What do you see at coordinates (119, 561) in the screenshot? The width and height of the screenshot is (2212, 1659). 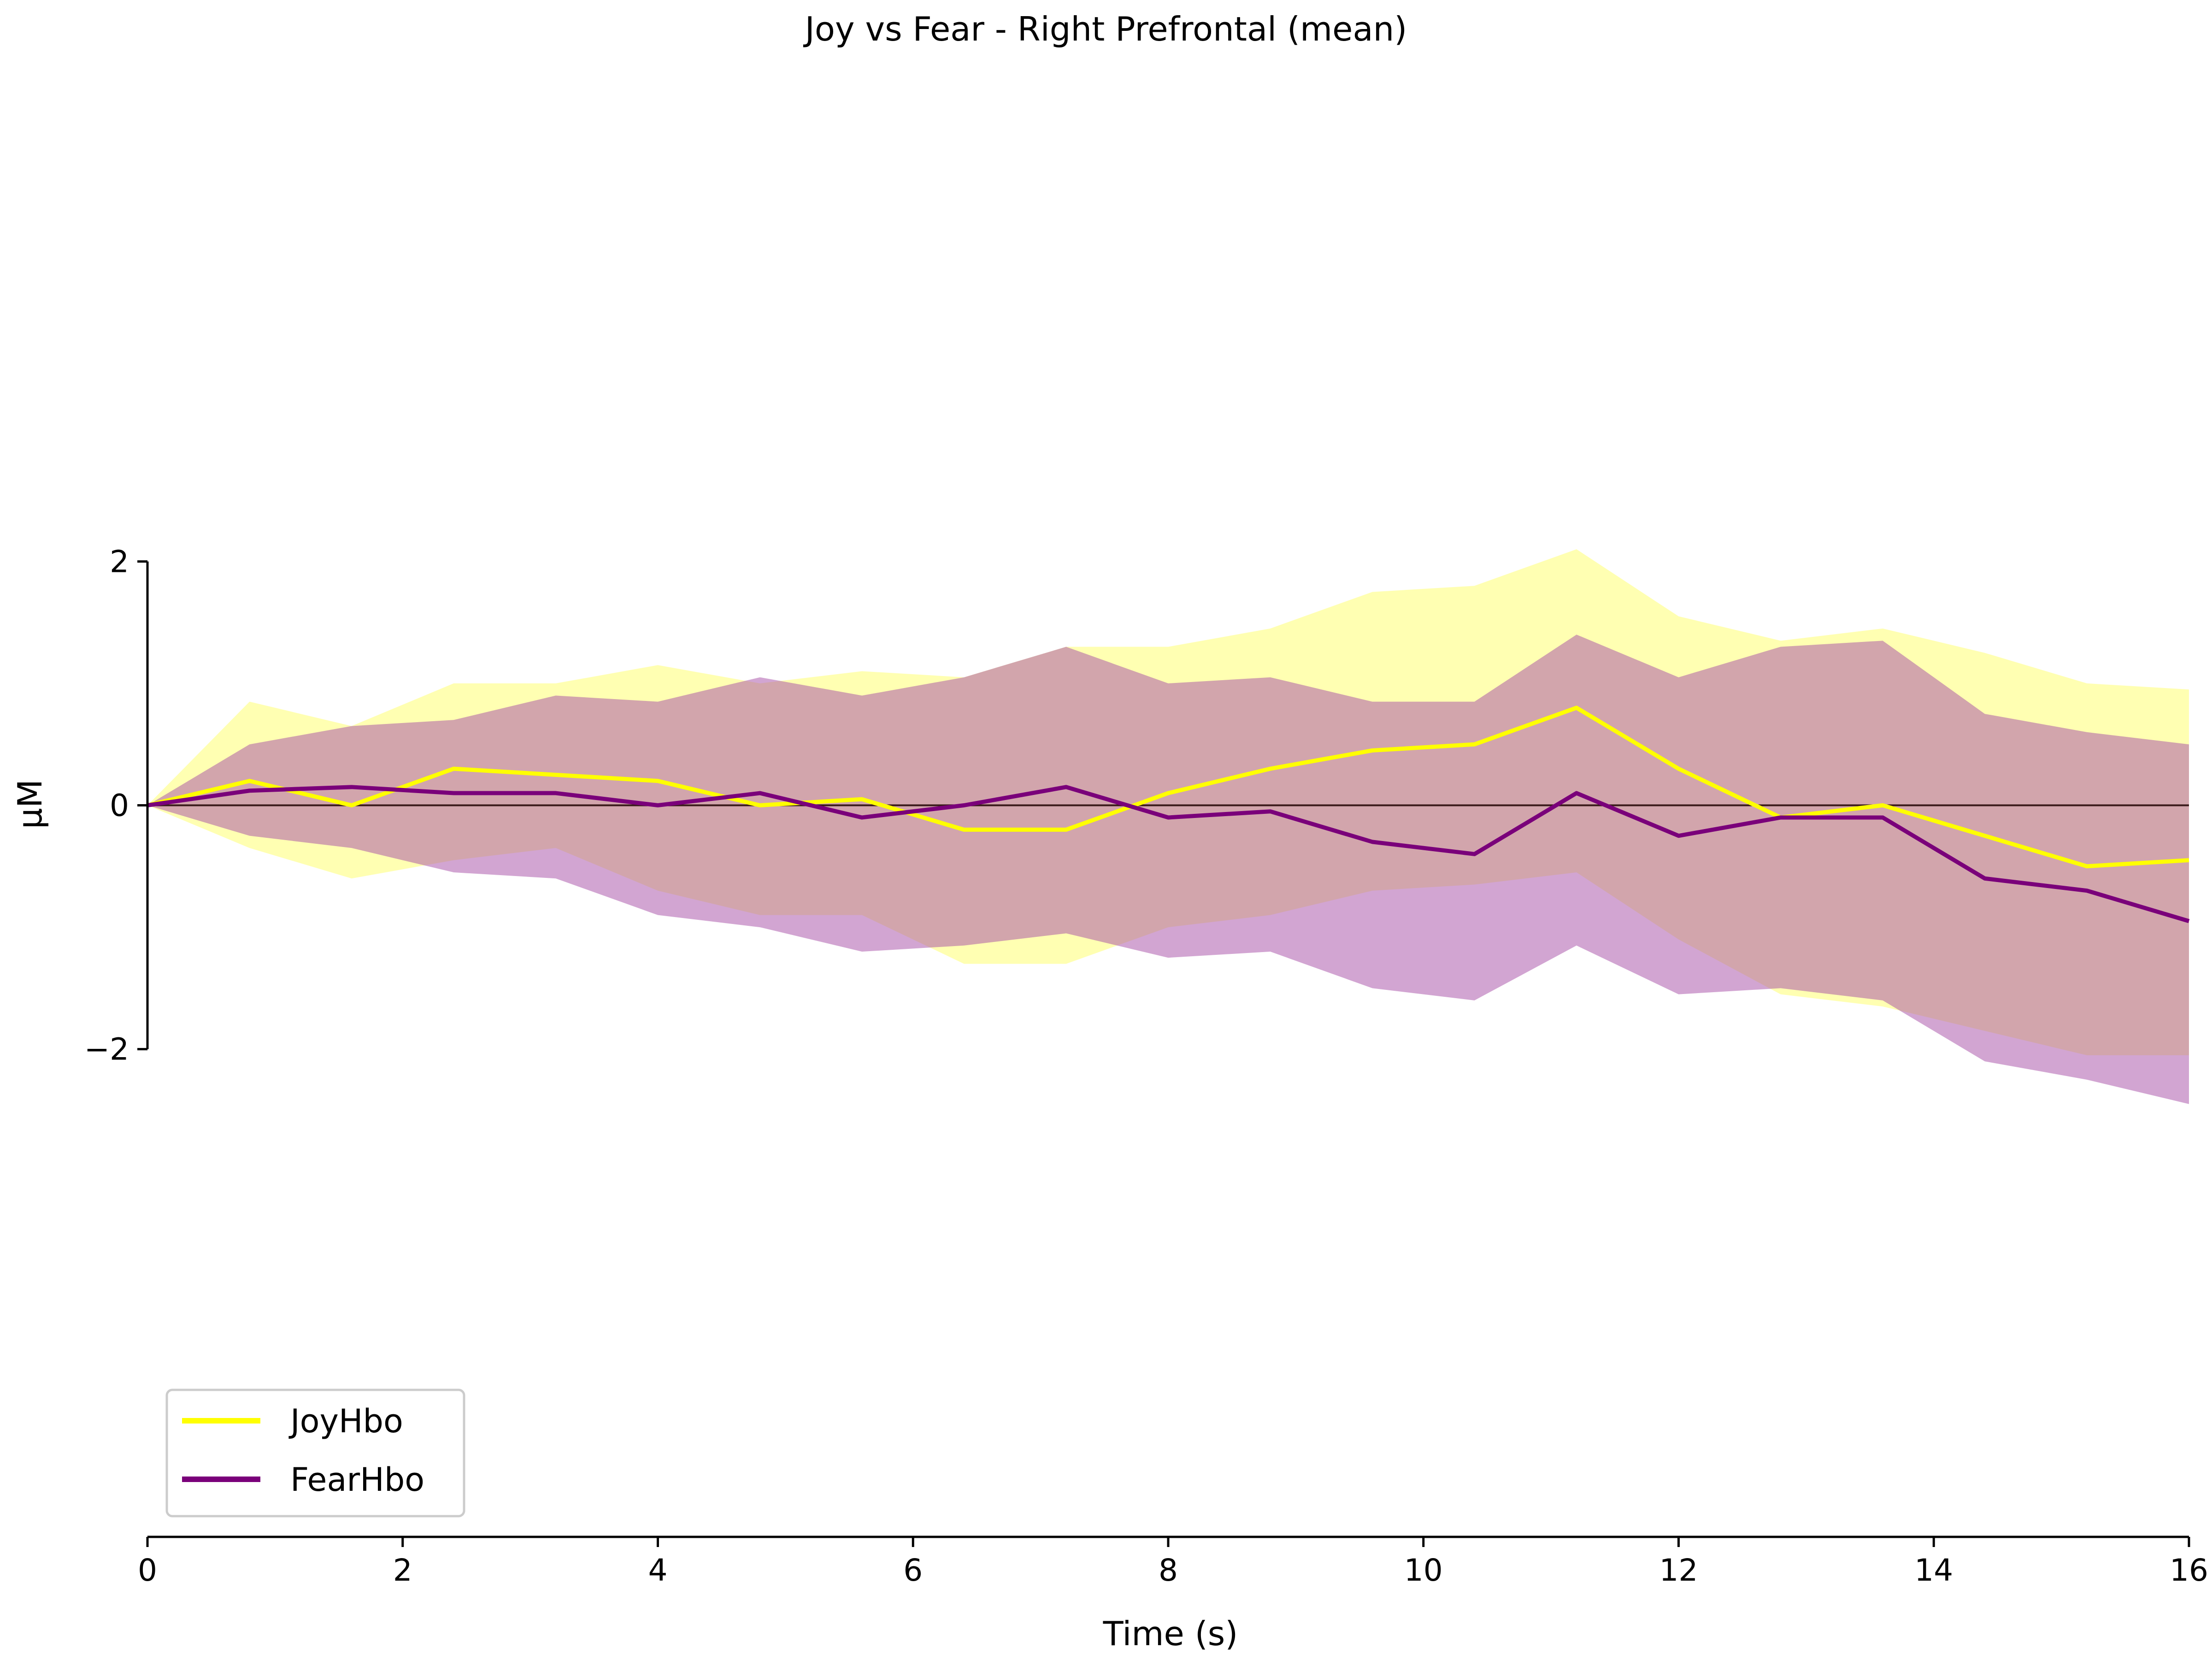 I see `y-tick-label: 2` at bounding box center [119, 561].